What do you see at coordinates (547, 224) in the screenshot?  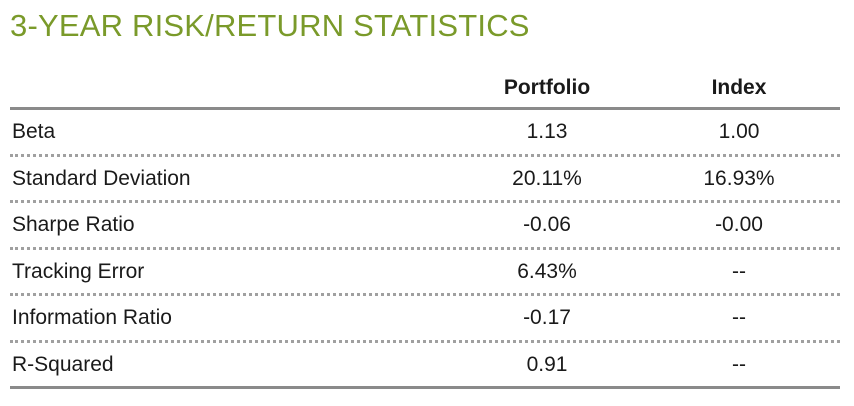 I see `portfolio-value: -0.06` at bounding box center [547, 224].